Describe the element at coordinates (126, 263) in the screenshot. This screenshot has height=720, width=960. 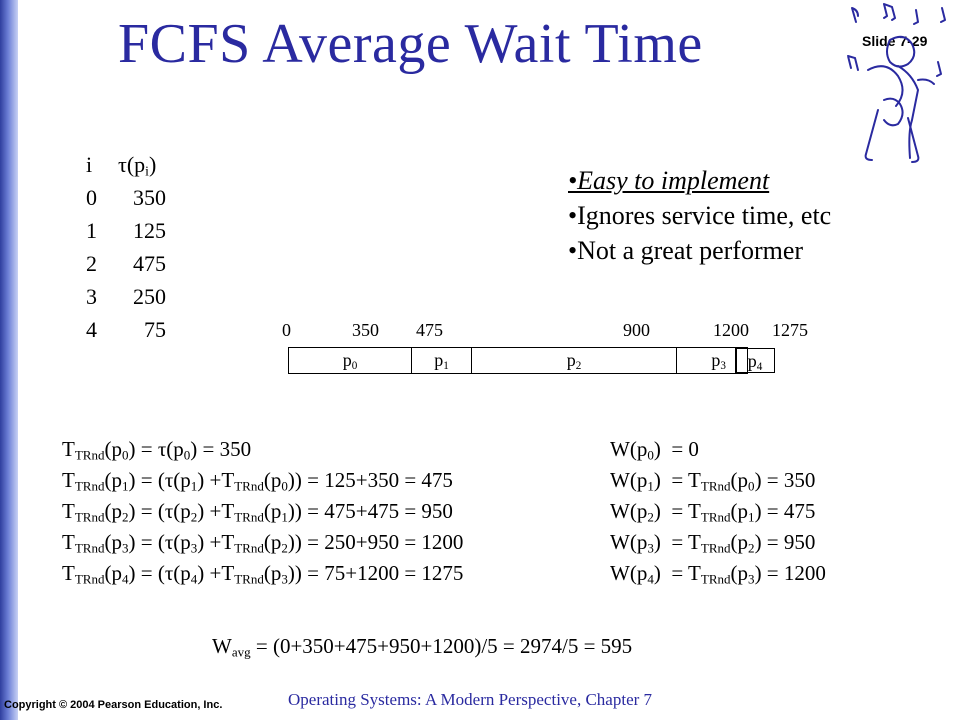
I see `table-row: 2 475` at that location.